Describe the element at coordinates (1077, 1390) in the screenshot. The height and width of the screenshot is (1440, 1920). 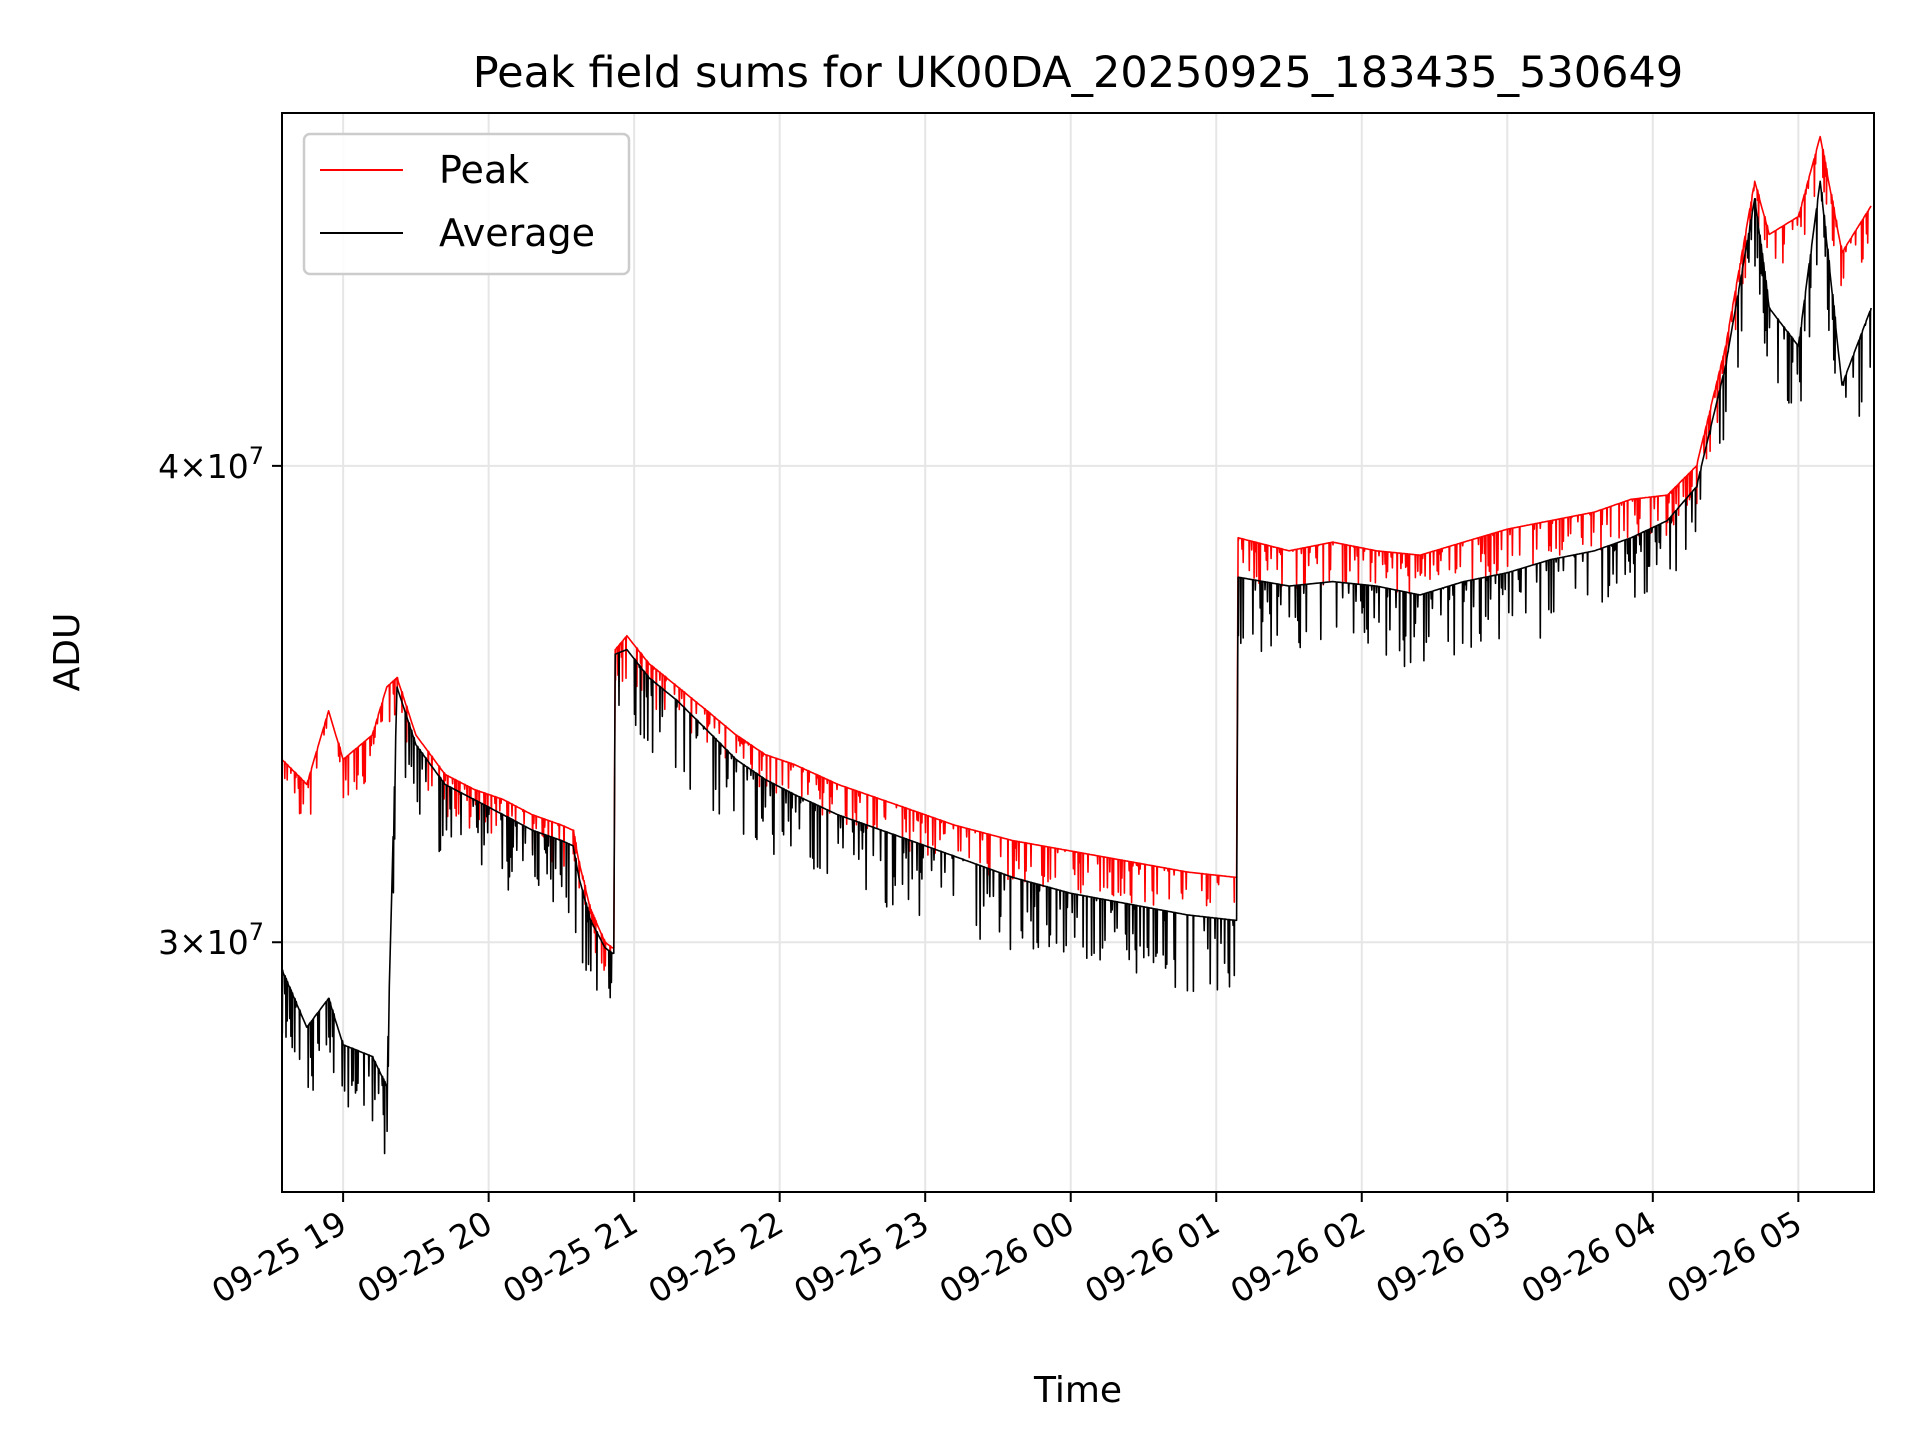
I see `x-axis-label: Time` at that location.